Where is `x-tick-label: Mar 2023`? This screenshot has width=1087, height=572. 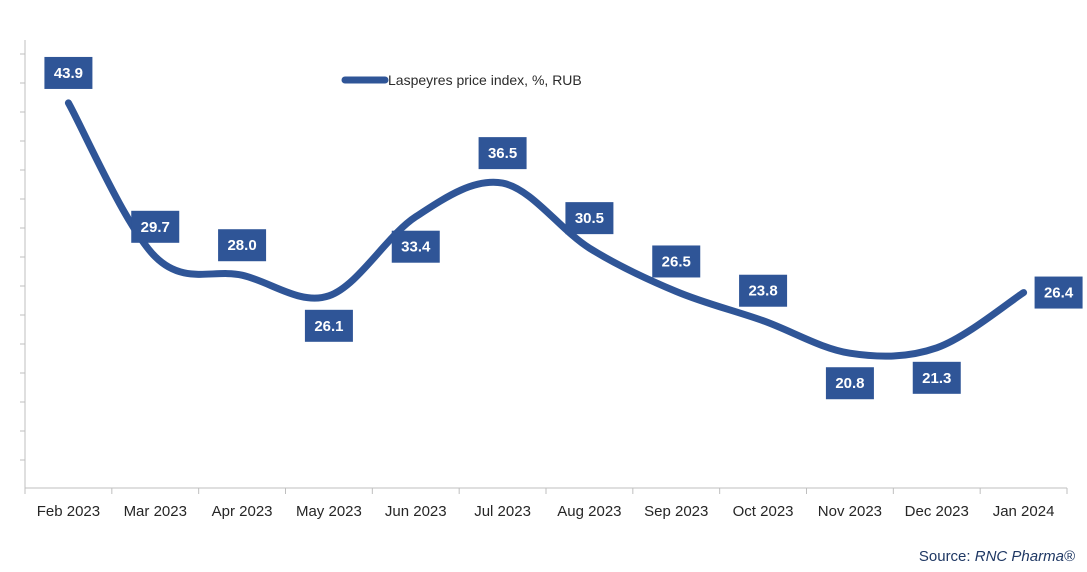
x-tick-label: Mar 2023 is located at coordinates (155, 511).